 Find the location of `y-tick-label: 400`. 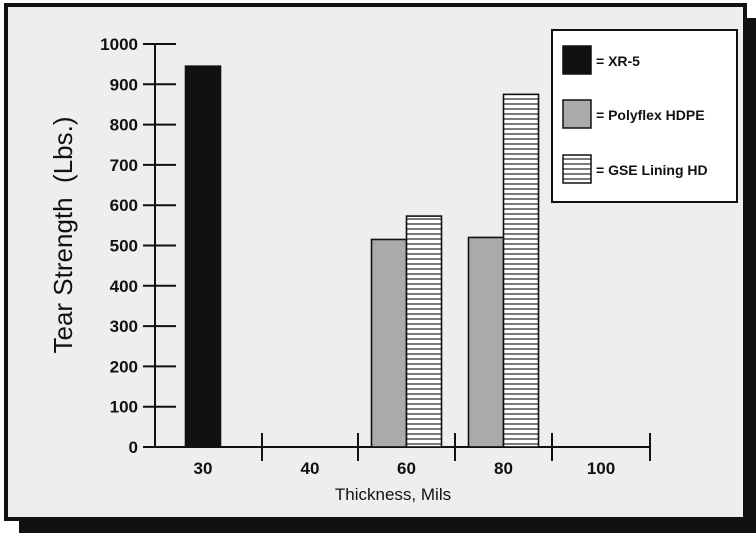

y-tick-label: 400 is located at coordinates (124, 286).